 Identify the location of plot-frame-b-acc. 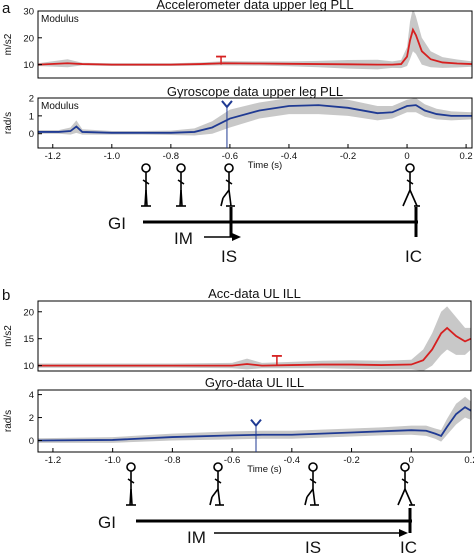
(254, 336).